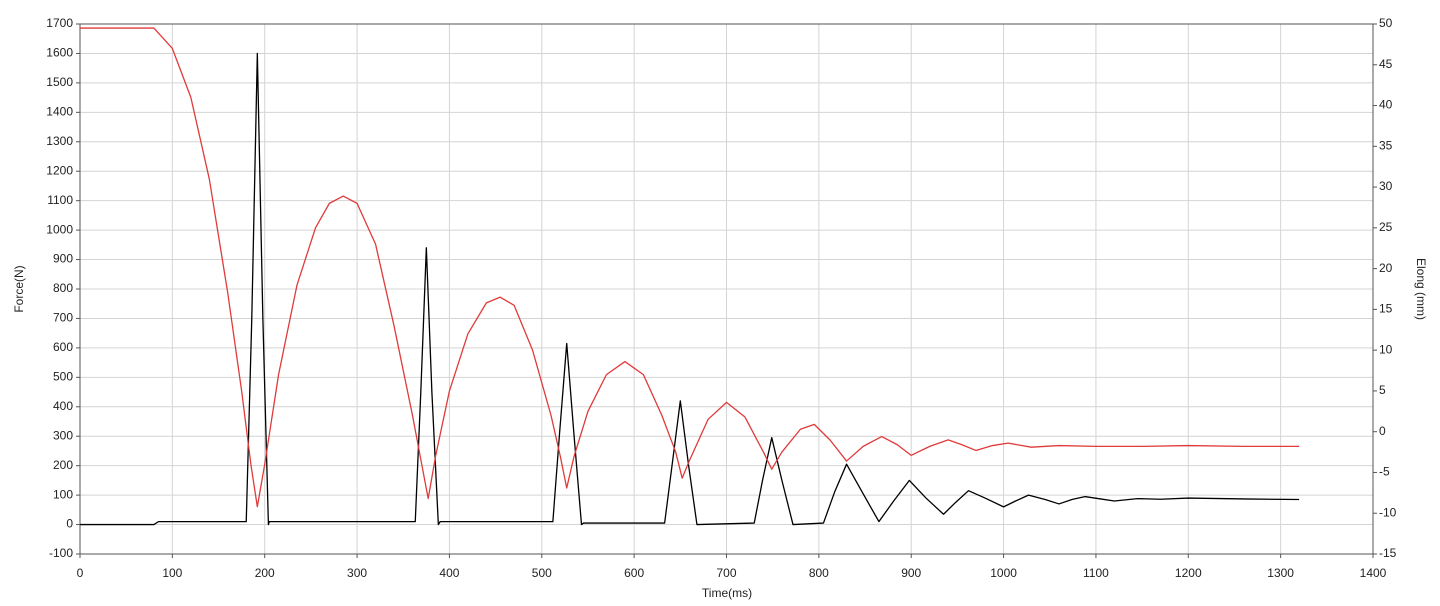 The width and height of the screenshot is (1440, 606). I want to click on y-tick-label: 1500, so click(59, 82).